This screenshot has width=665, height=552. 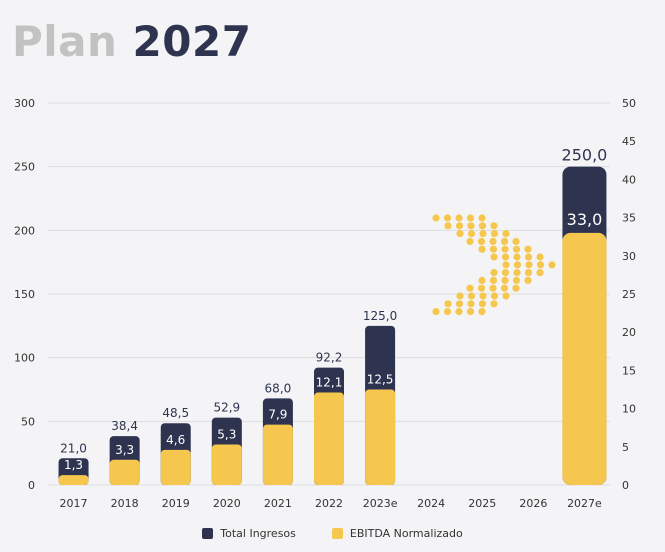 I want to click on data-label-ebitda: 4,6, so click(x=175, y=440).